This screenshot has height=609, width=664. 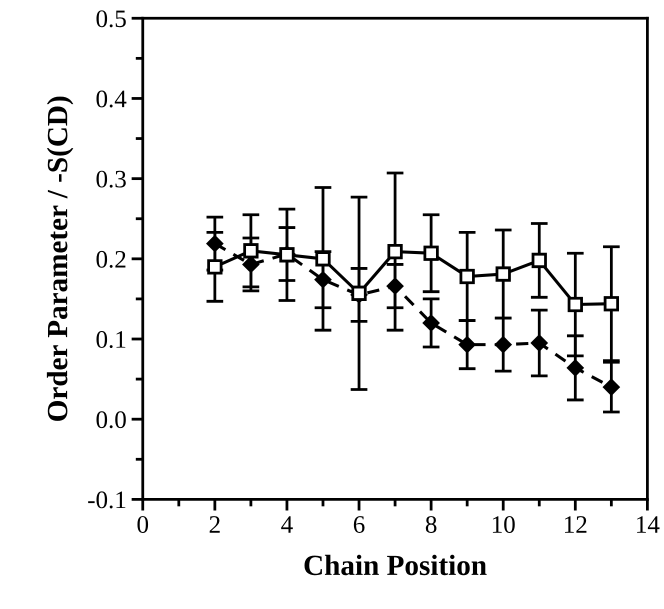 I want to click on x-tick-label: 2, so click(x=215, y=524).